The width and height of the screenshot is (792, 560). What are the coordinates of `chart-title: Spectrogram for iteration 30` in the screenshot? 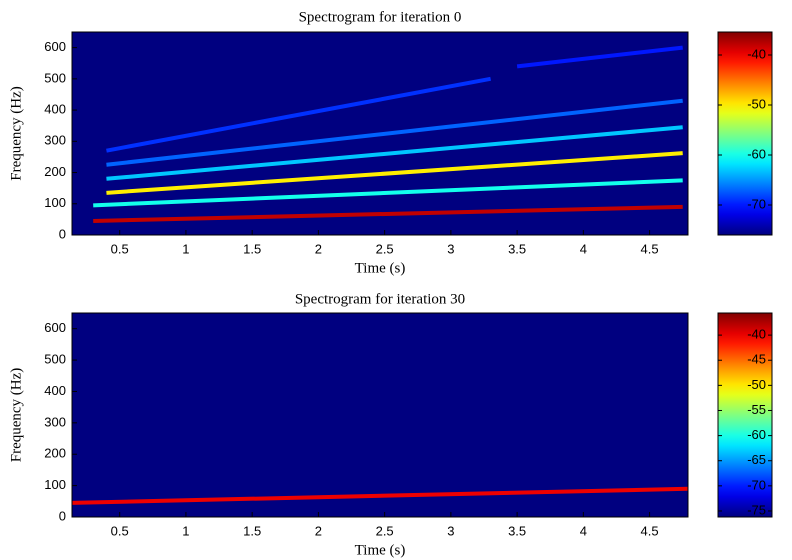 It's located at (380, 299).